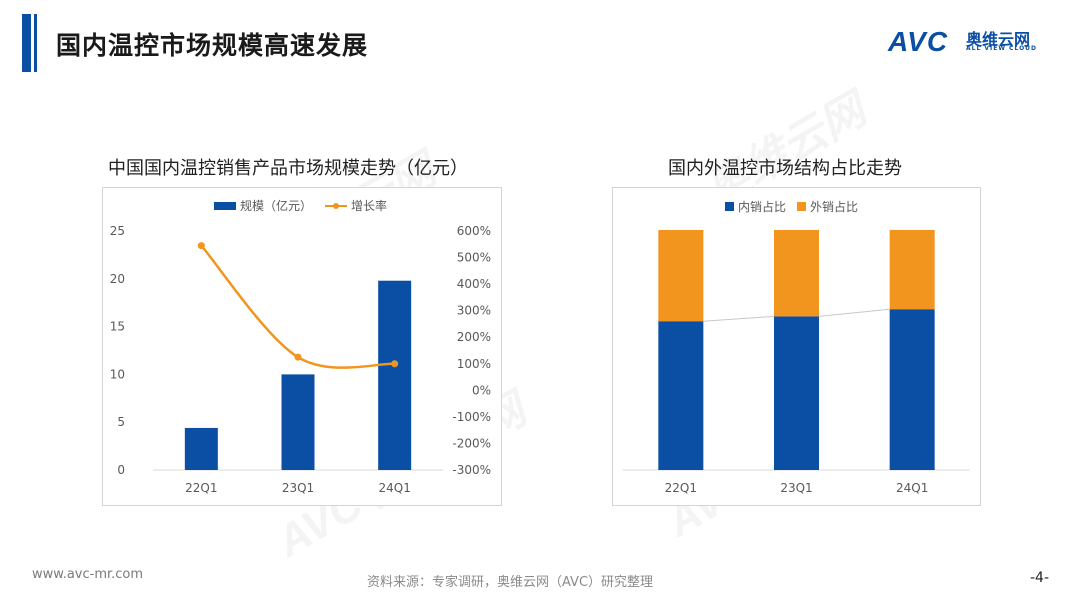 The image size is (1080, 608). Describe the element at coordinates (510, 582) in the screenshot. I see `footer-source: 资料来源：专家调研，奥维云网（AVC）研究整理` at that location.